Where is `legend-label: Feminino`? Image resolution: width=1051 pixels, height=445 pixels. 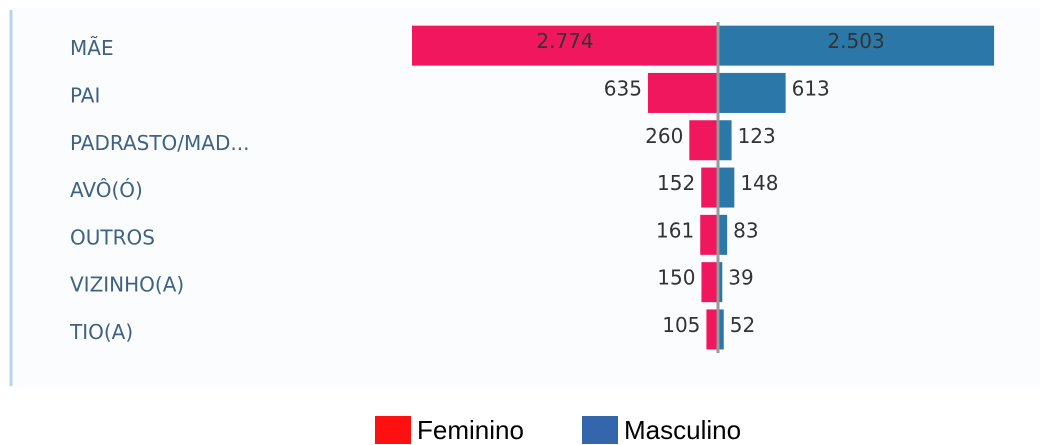 legend-label: Feminino is located at coordinates (470, 430).